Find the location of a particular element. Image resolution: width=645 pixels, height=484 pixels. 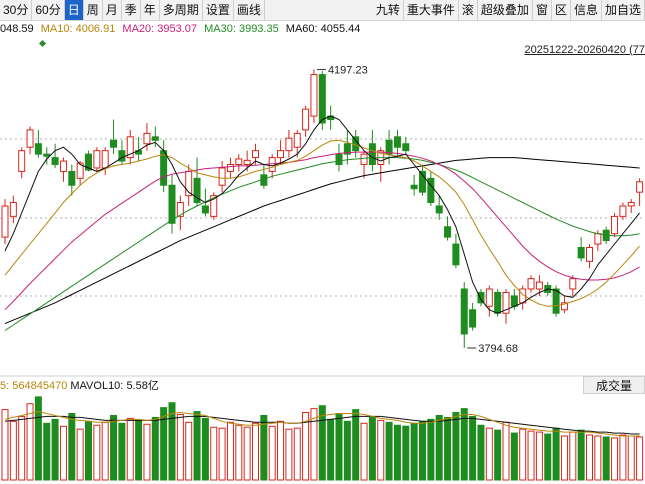

period-60min-button: 60分 is located at coordinates (48, 10).